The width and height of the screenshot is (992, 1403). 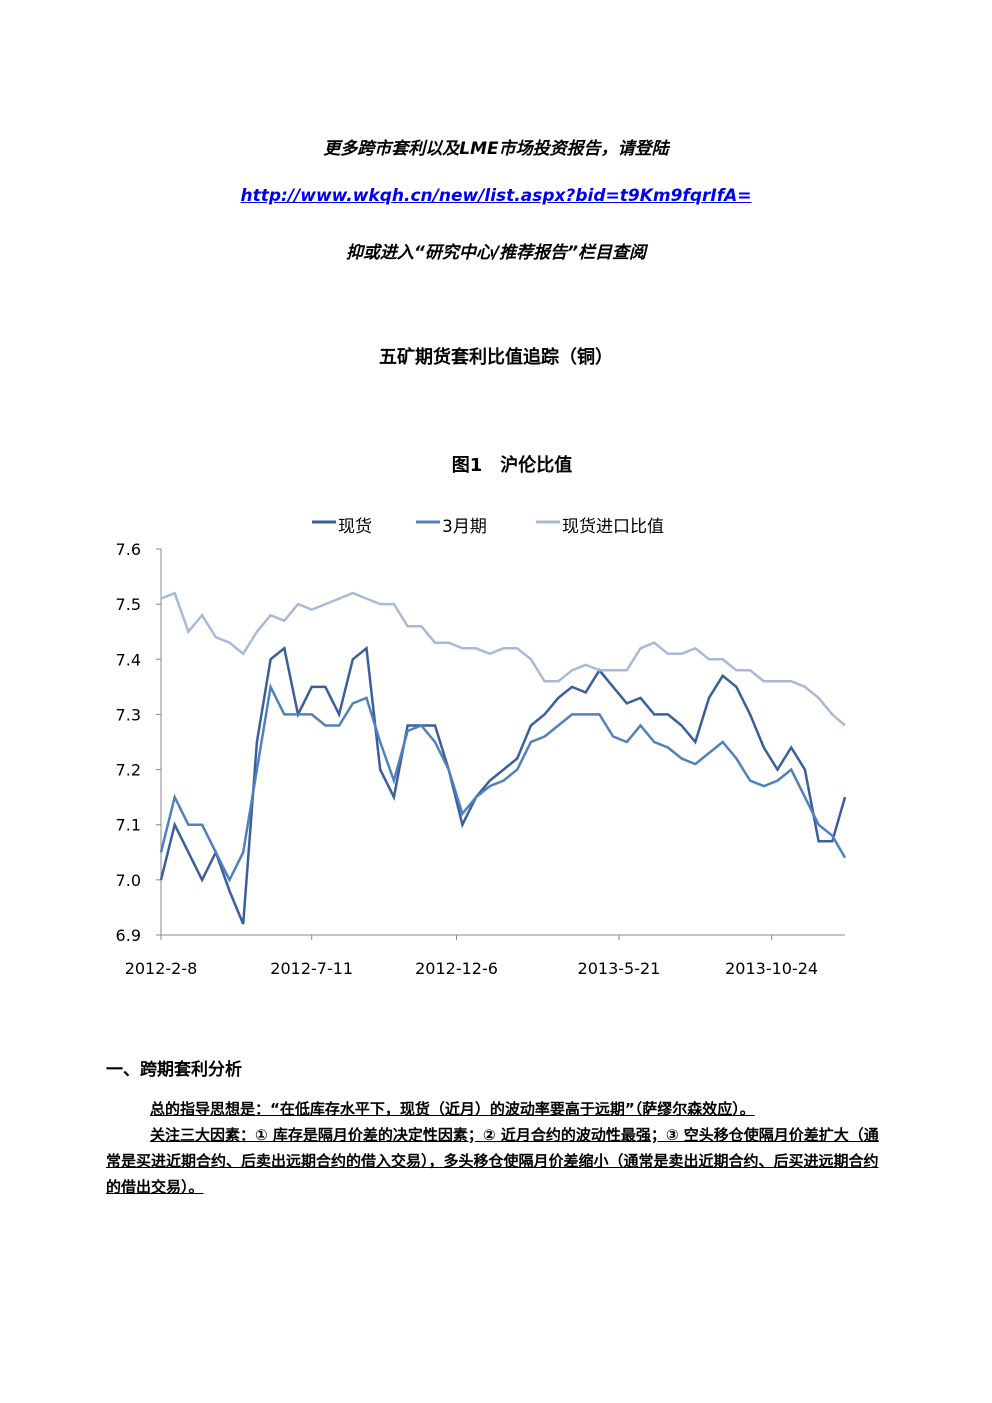 I want to click on y-tick-label: 7.4, so click(x=128, y=659).